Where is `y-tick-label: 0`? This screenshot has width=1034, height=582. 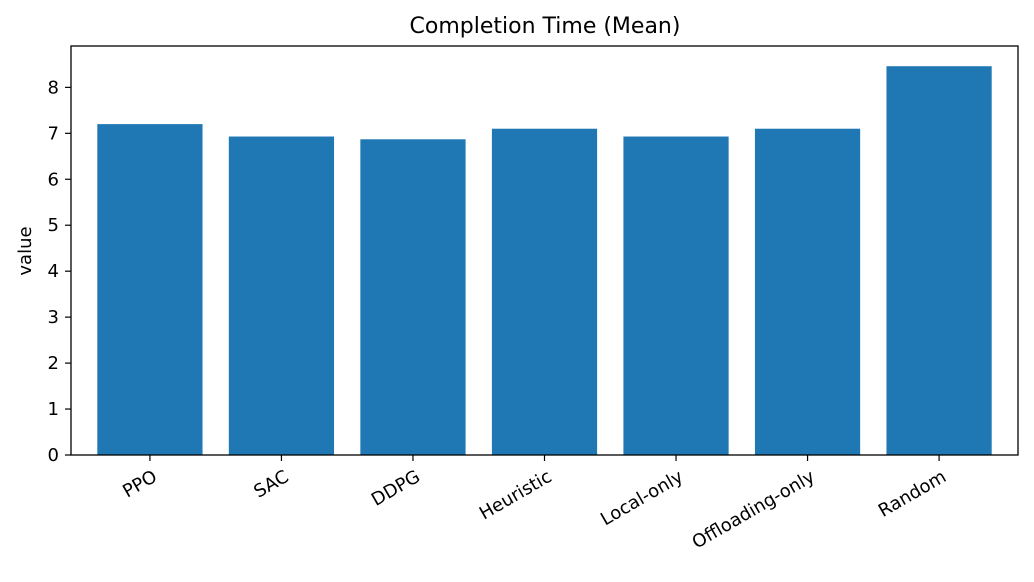 y-tick-label: 0 is located at coordinates (53, 455).